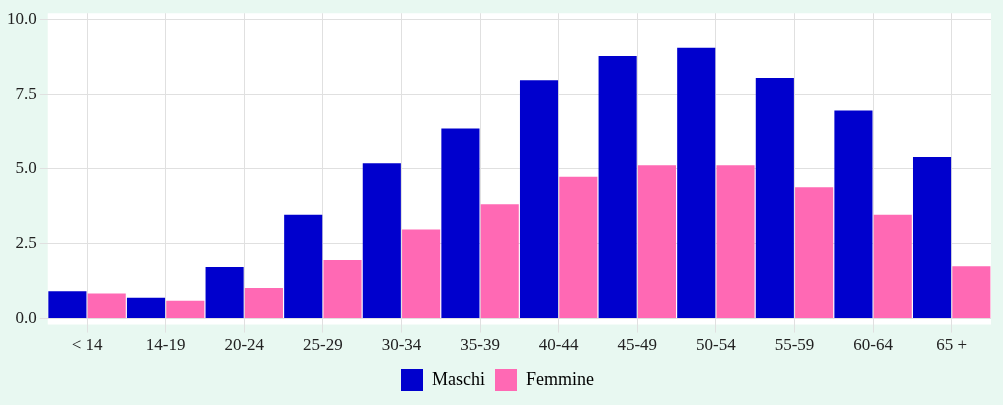  Describe the element at coordinates (794, 345) in the screenshot. I see `x-tick-label: 55-59` at that location.